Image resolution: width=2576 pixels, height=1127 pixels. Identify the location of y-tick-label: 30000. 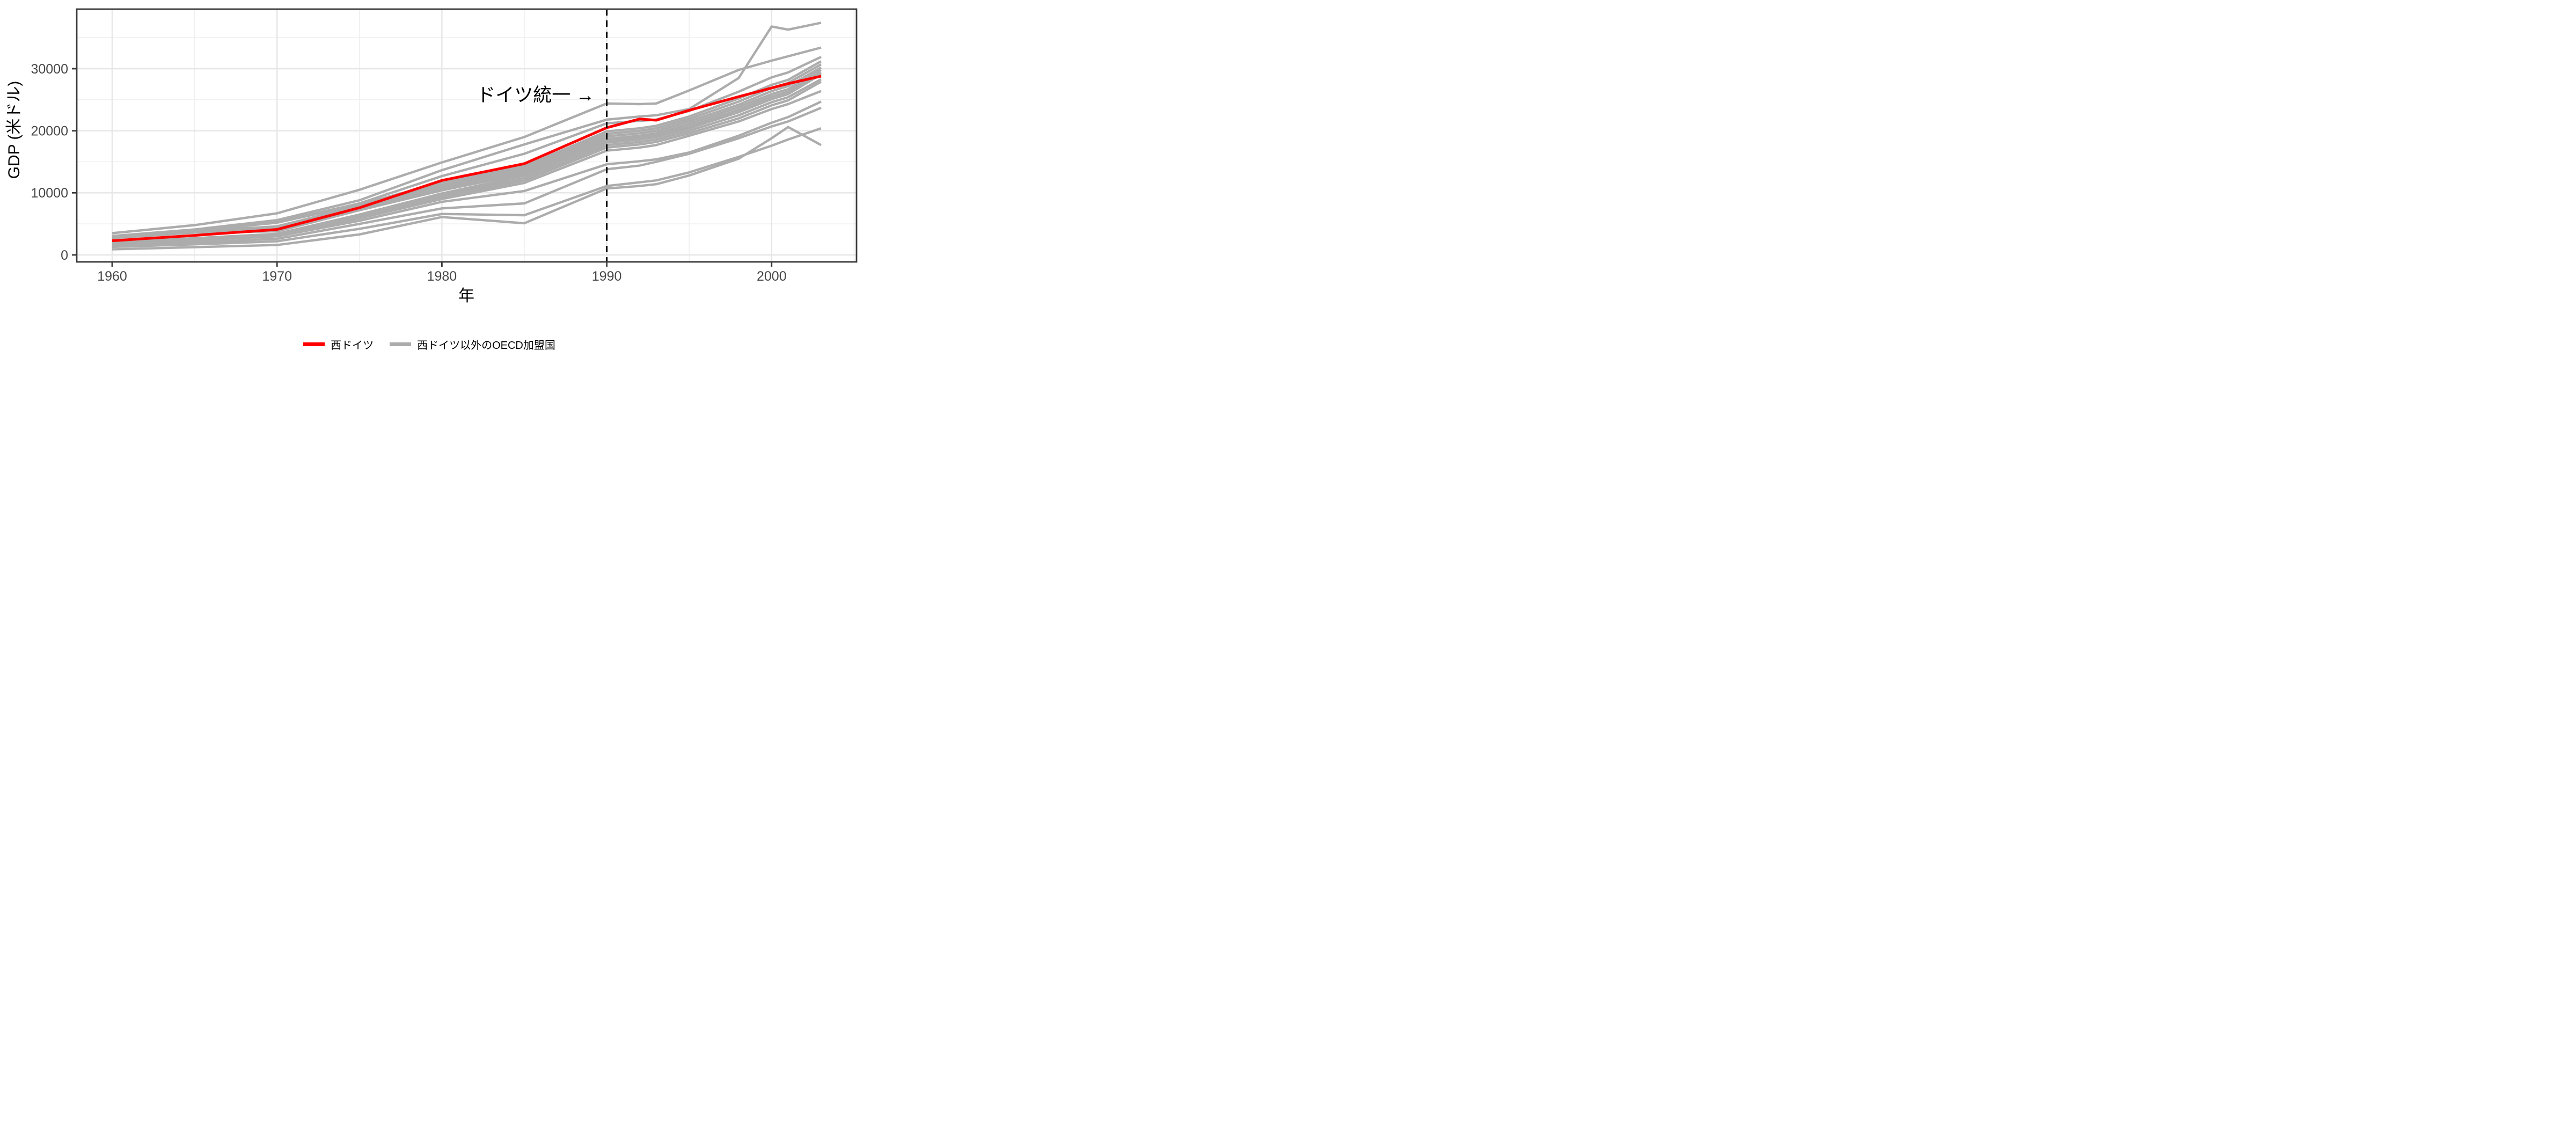
(49, 69).